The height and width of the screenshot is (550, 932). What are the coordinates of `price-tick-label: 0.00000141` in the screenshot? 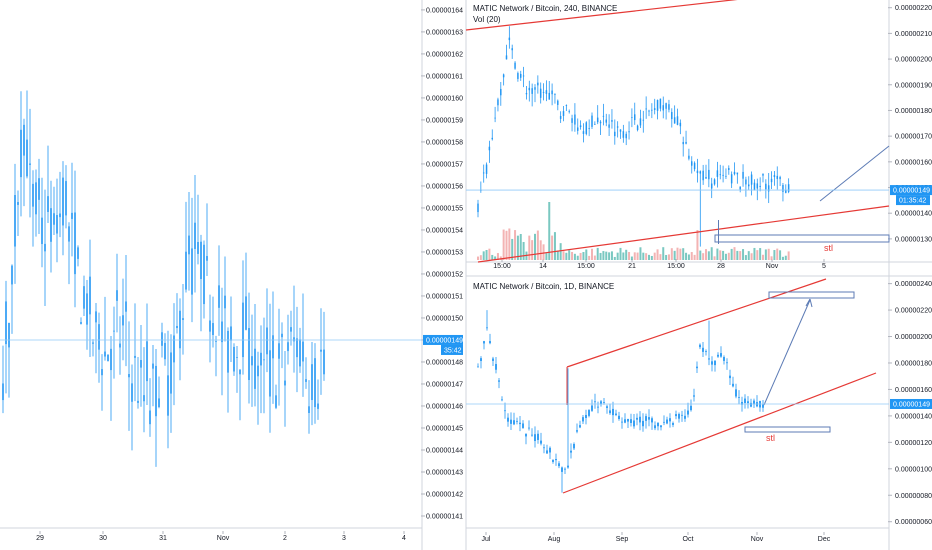 It's located at (444, 516).